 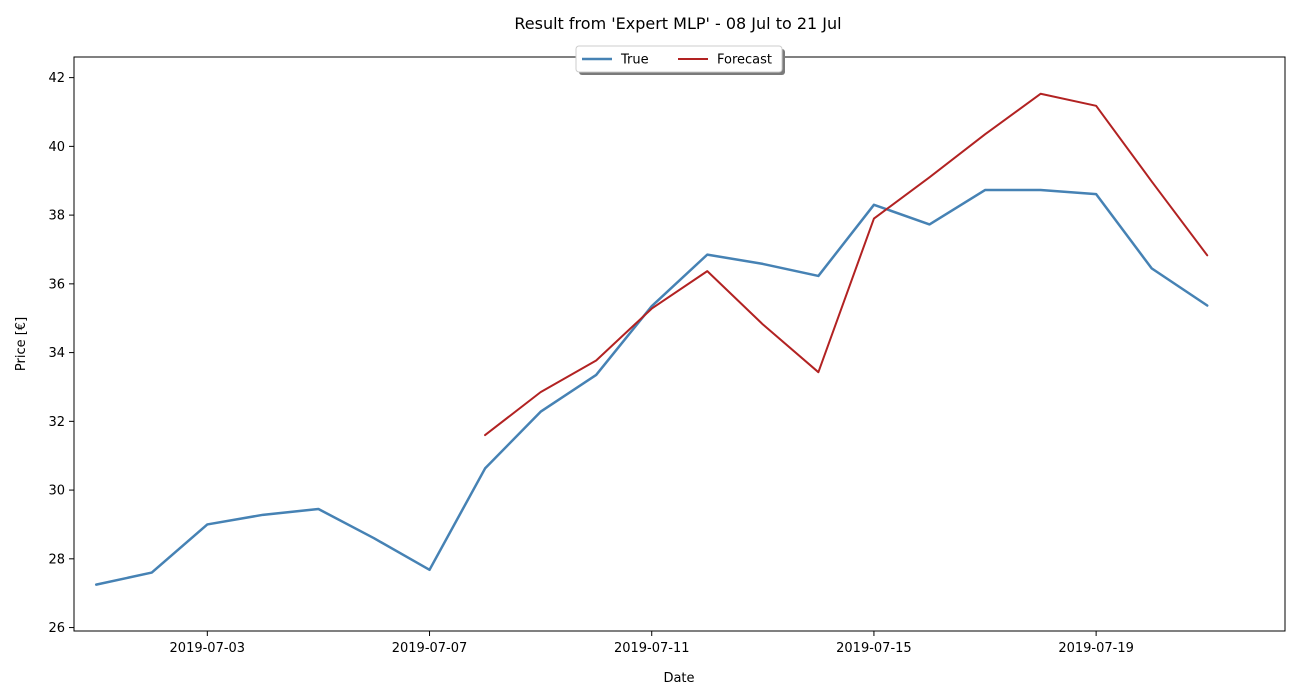 What do you see at coordinates (874, 648) in the screenshot?
I see `x-tick-label: 2019-07-15` at bounding box center [874, 648].